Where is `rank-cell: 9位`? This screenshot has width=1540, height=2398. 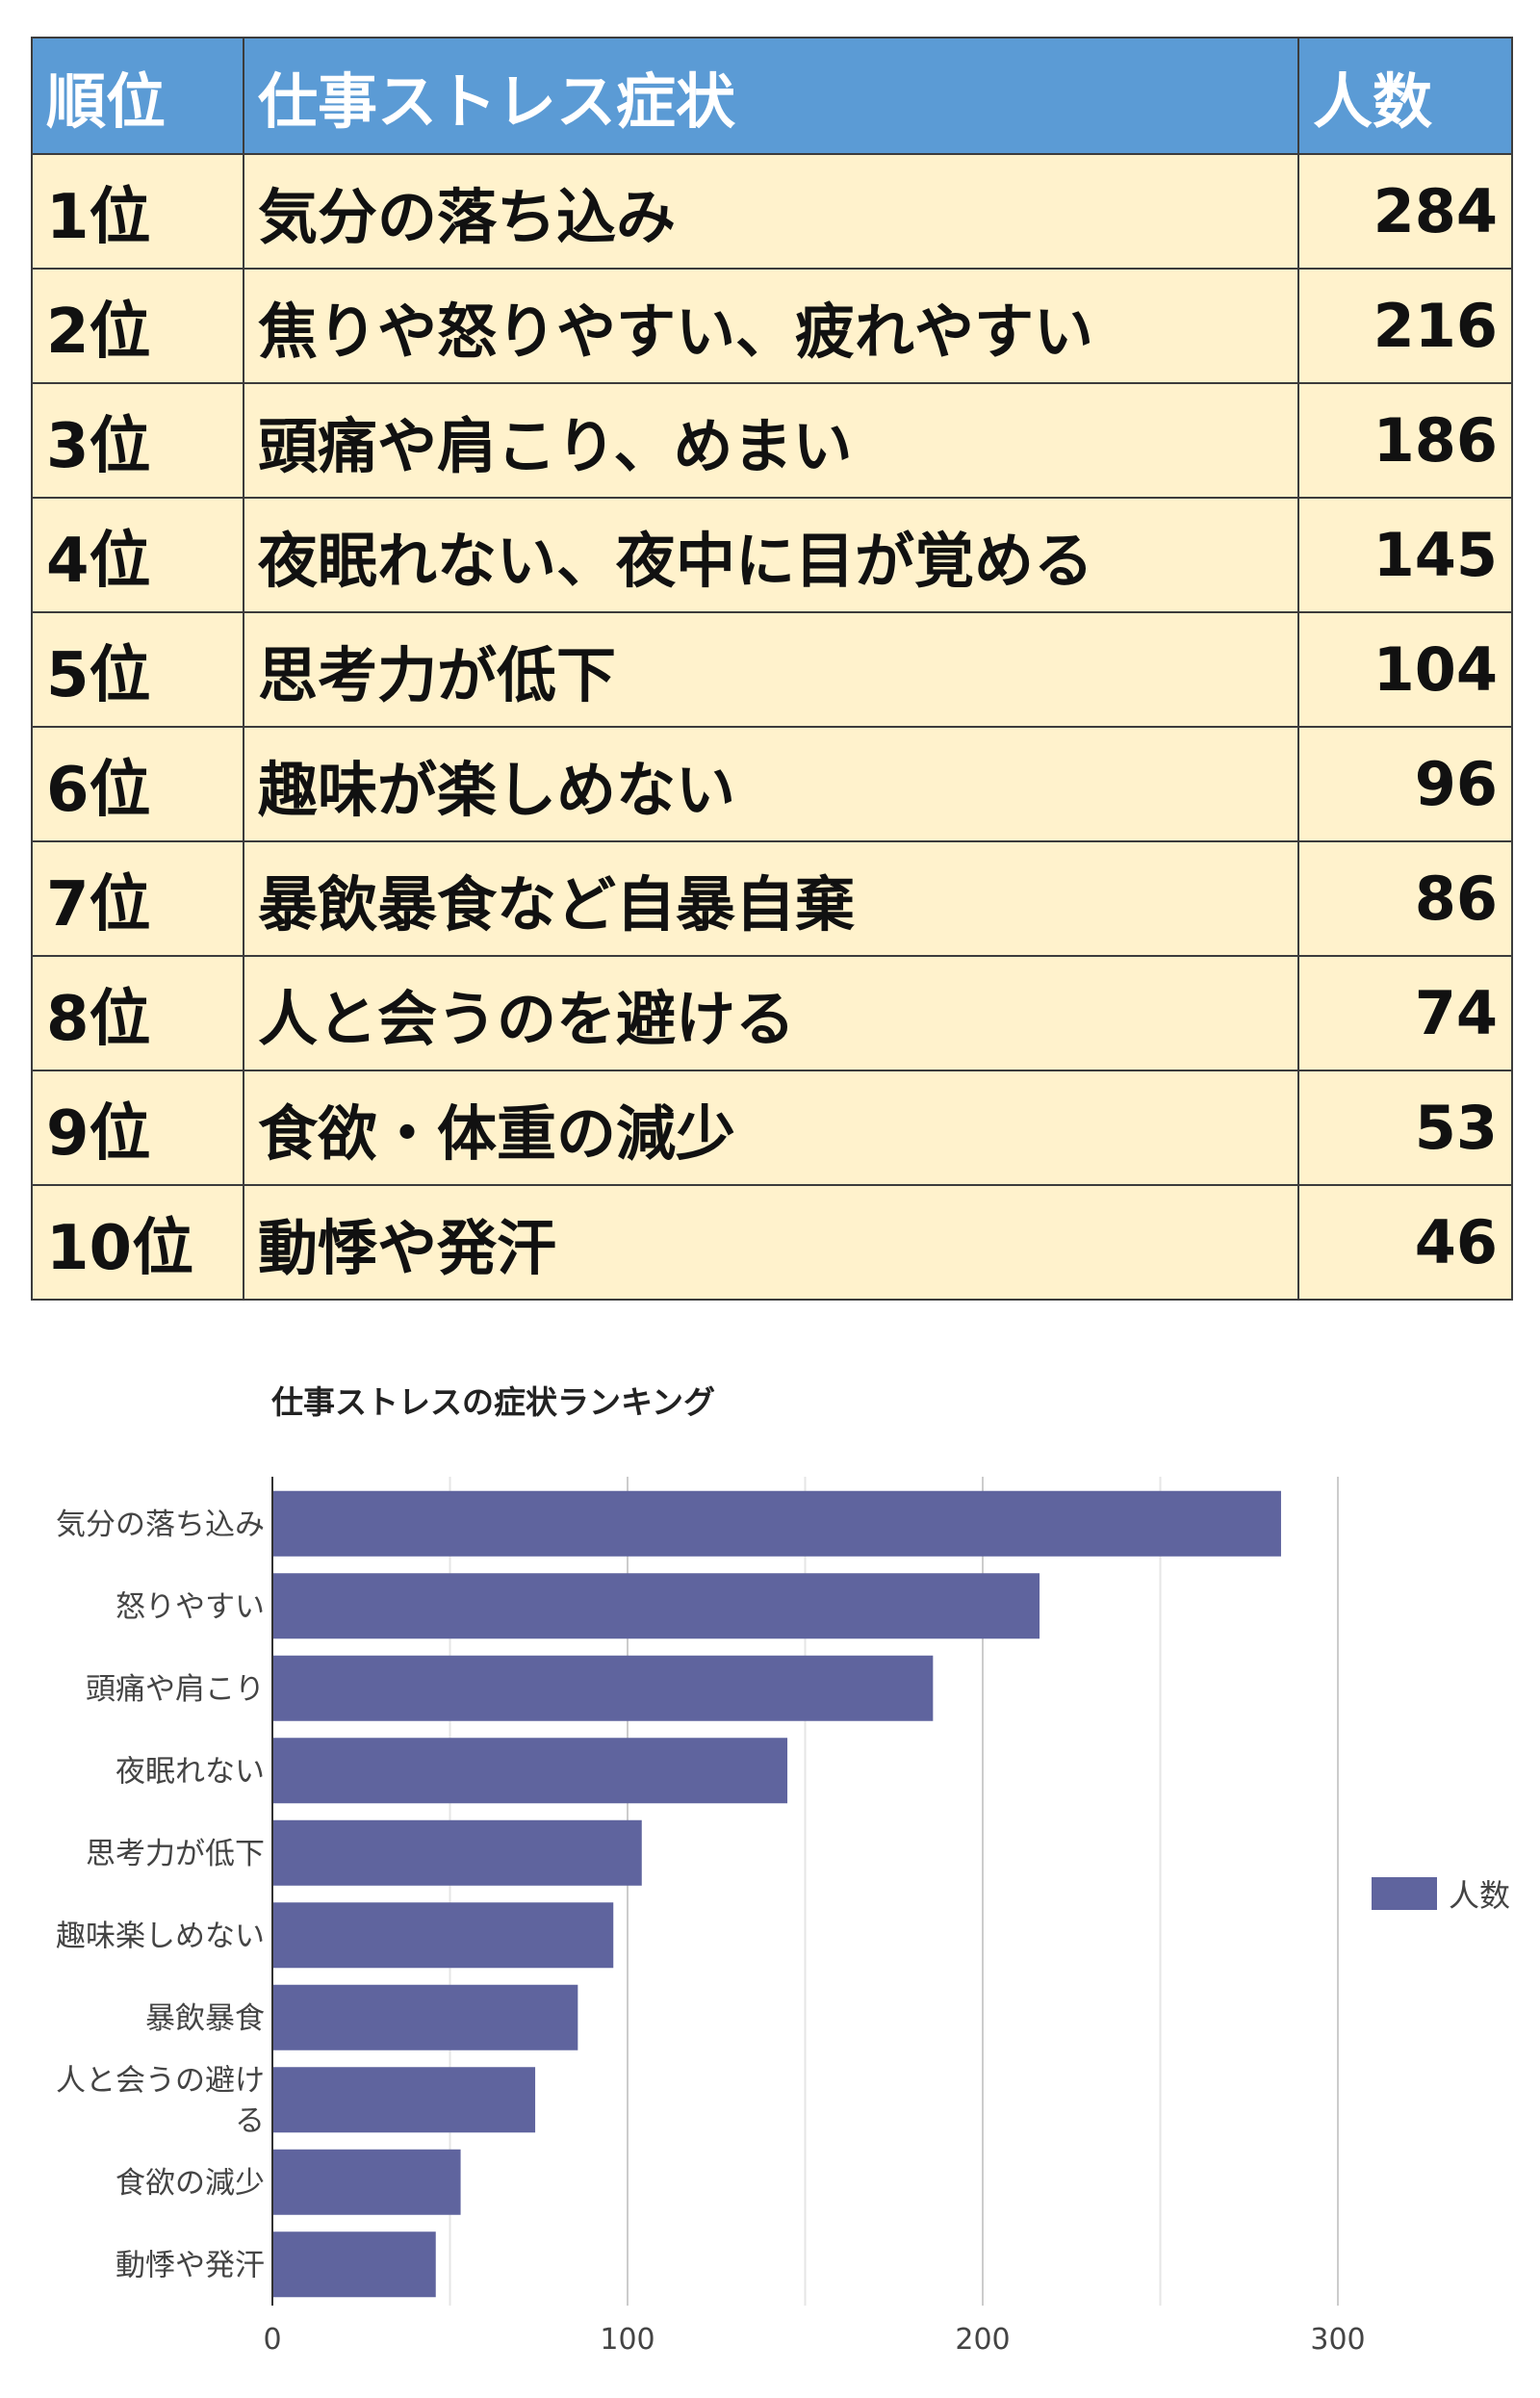
rank-cell: 9位 is located at coordinates (137, 1128).